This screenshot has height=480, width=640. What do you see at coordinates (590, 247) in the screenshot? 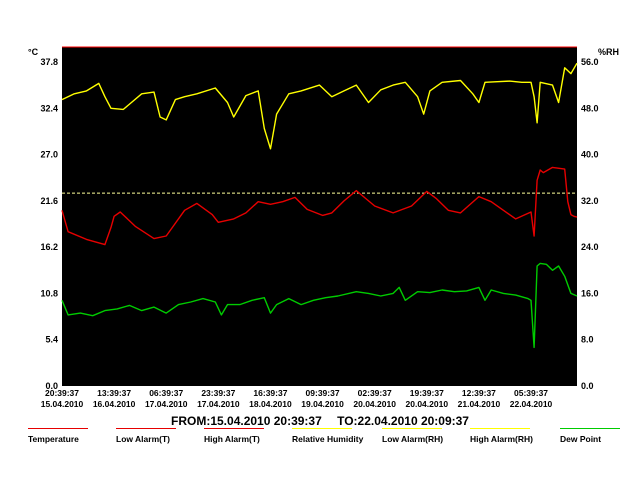
I see `right-tick-label: 24.0` at bounding box center [590, 247].